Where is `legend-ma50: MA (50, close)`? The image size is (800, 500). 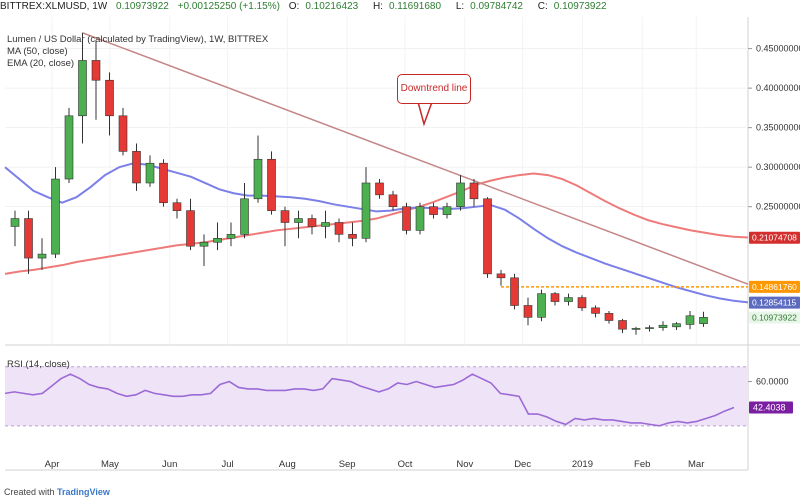
legend-ma50: MA (50, close) is located at coordinates (37, 51).